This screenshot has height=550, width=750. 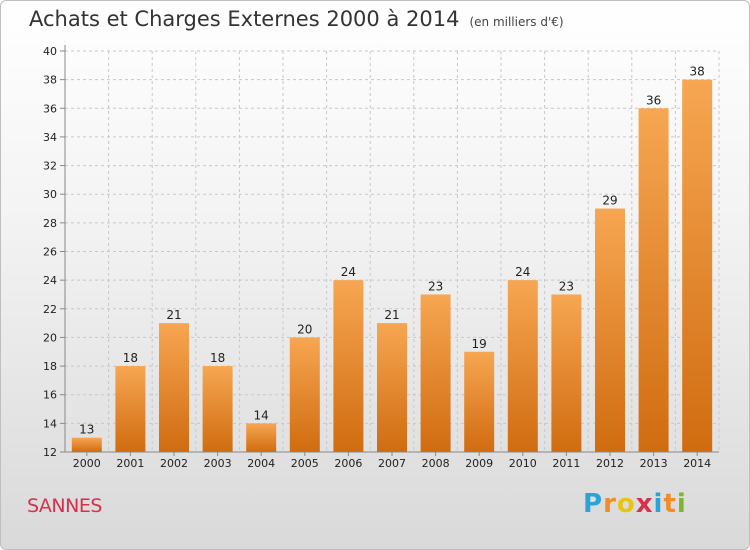 What do you see at coordinates (626, 504) in the screenshot?
I see `logo-letter: o` at bounding box center [626, 504].